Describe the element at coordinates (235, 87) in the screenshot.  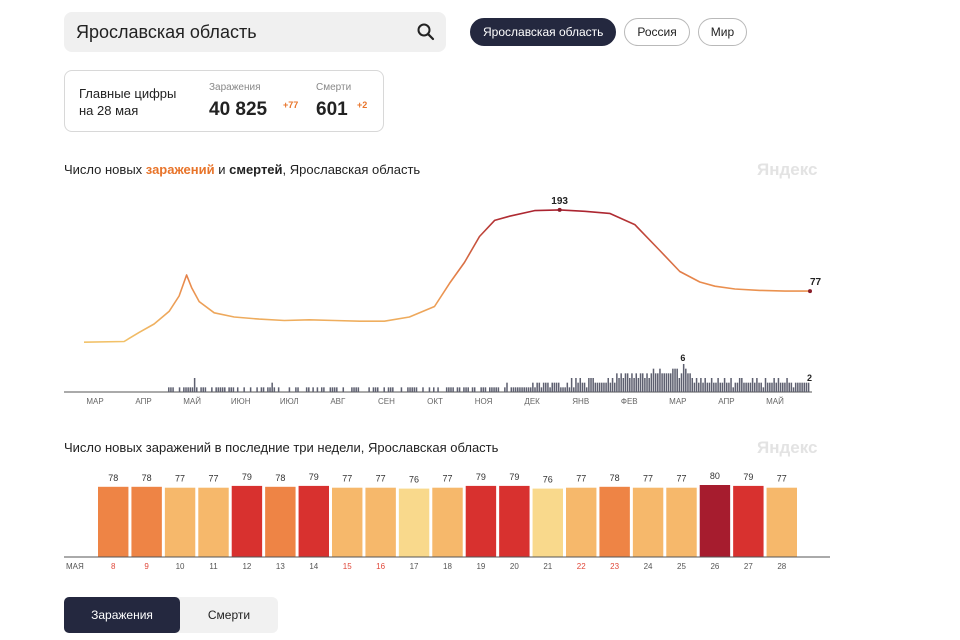
I see `infections-label: Заражения` at that location.